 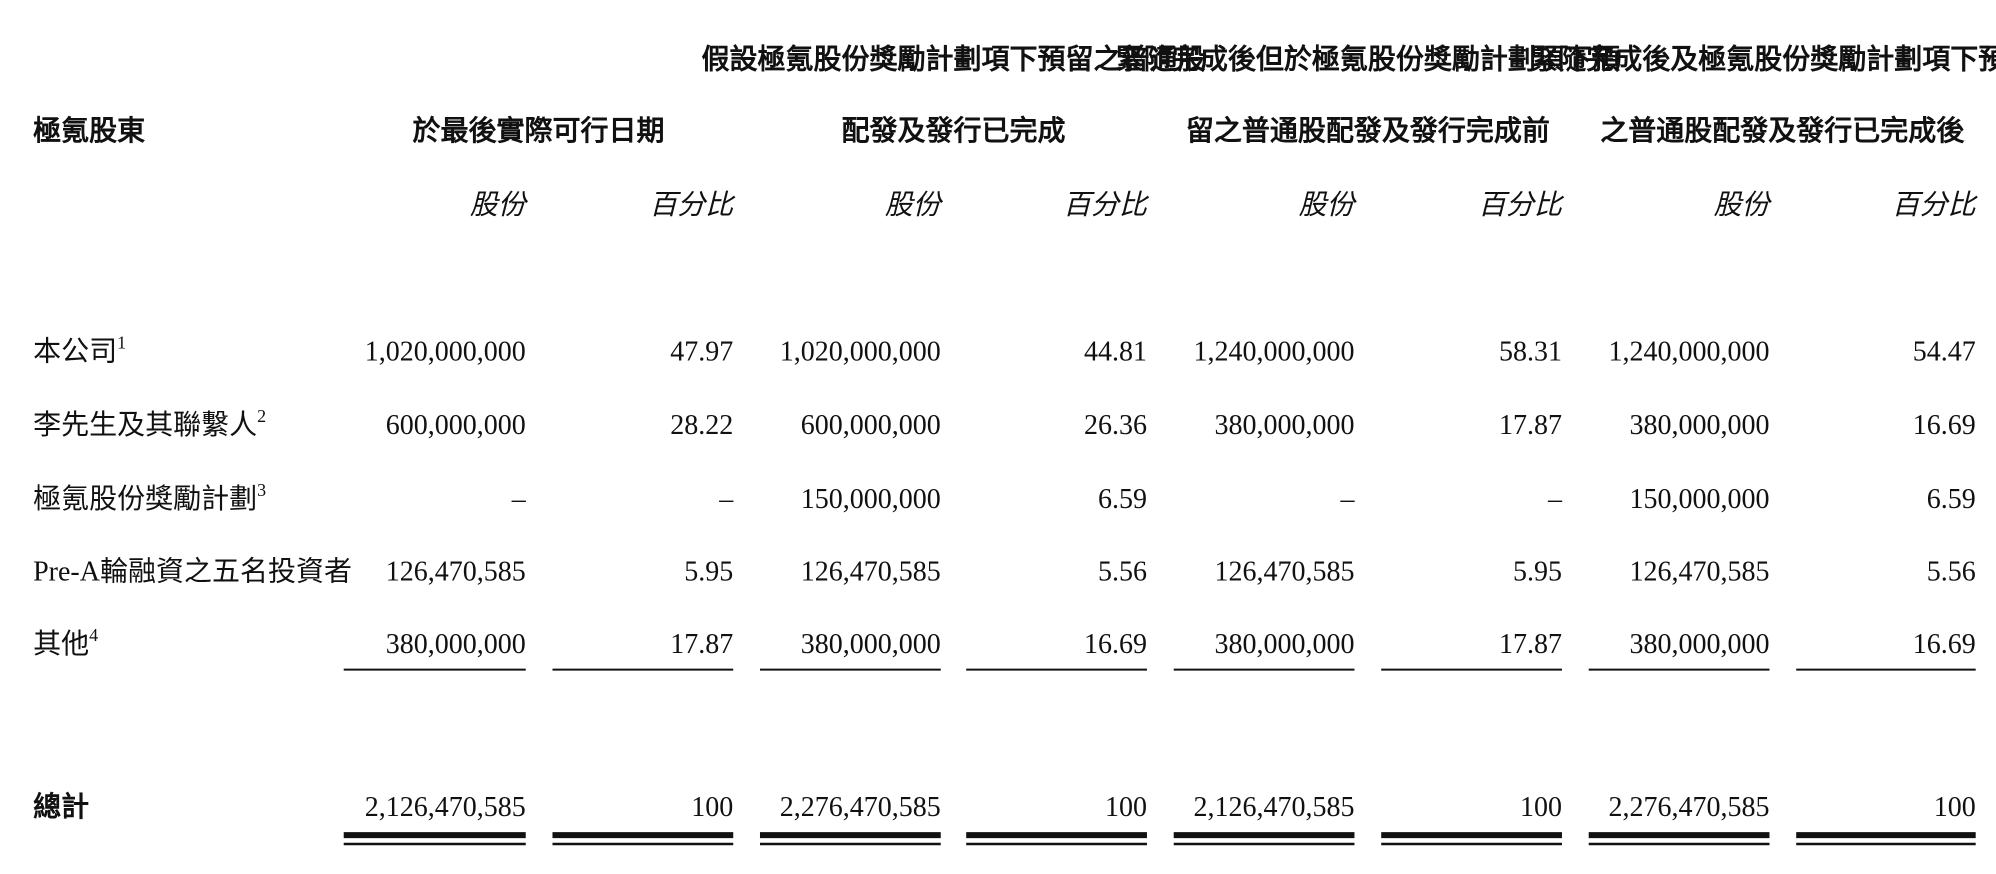 I want to click on row-label: Pre-A輪融資之五名投資者, so click(x=192, y=571).